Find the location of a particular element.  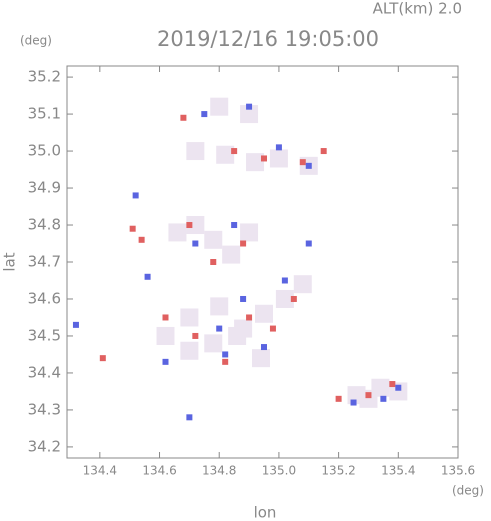

x-axis-label: lon is located at coordinates (265, 512).